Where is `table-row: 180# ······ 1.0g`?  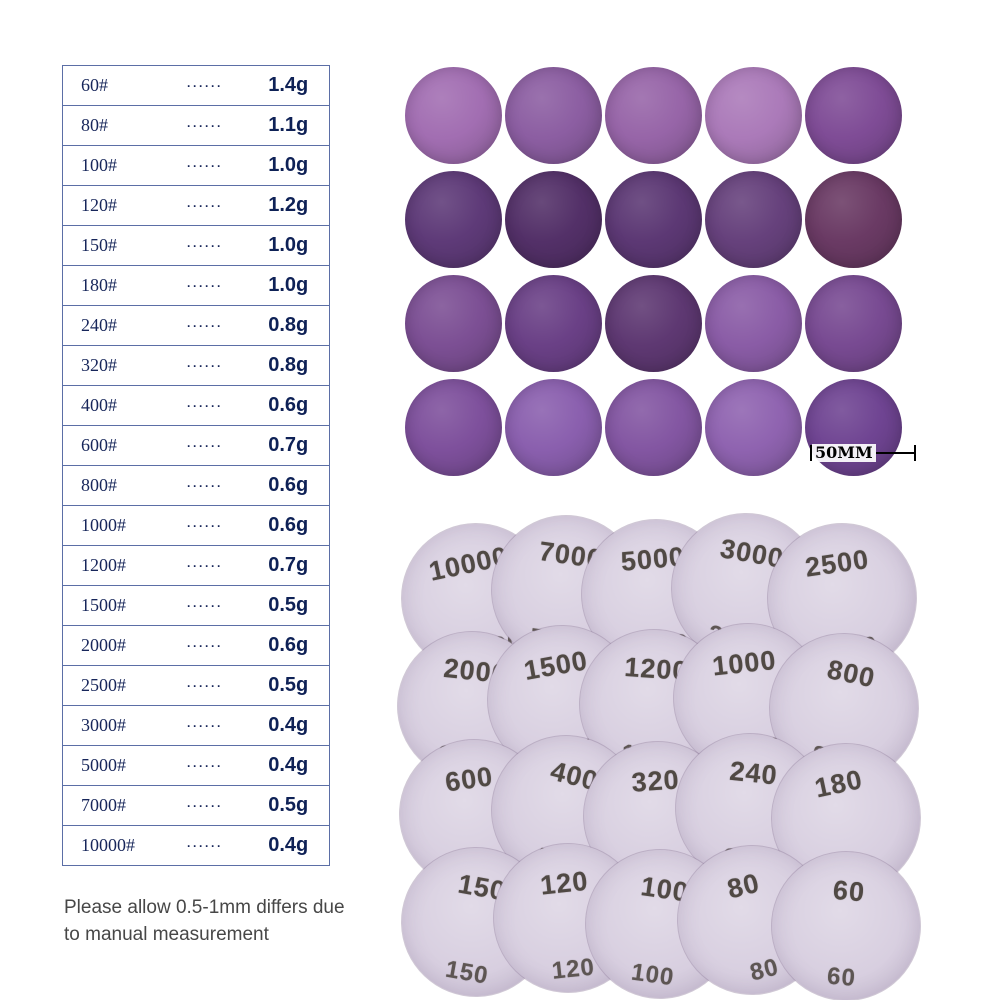 table-row: 180# ······ 1.0g is located at coordinates (196, 286).